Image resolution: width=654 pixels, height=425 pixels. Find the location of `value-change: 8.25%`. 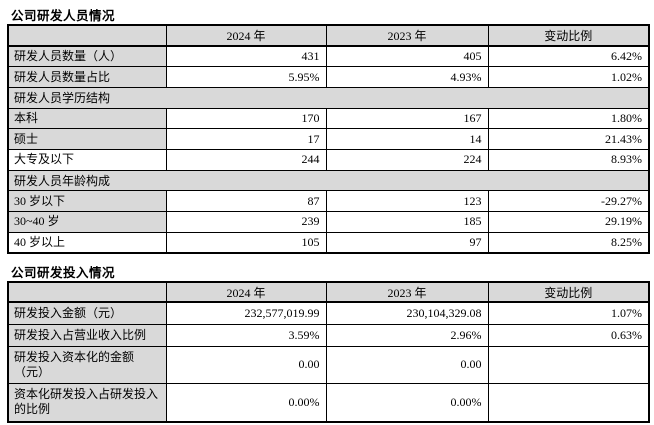

value-change: 8.25% is located at coordinates (568, 242).